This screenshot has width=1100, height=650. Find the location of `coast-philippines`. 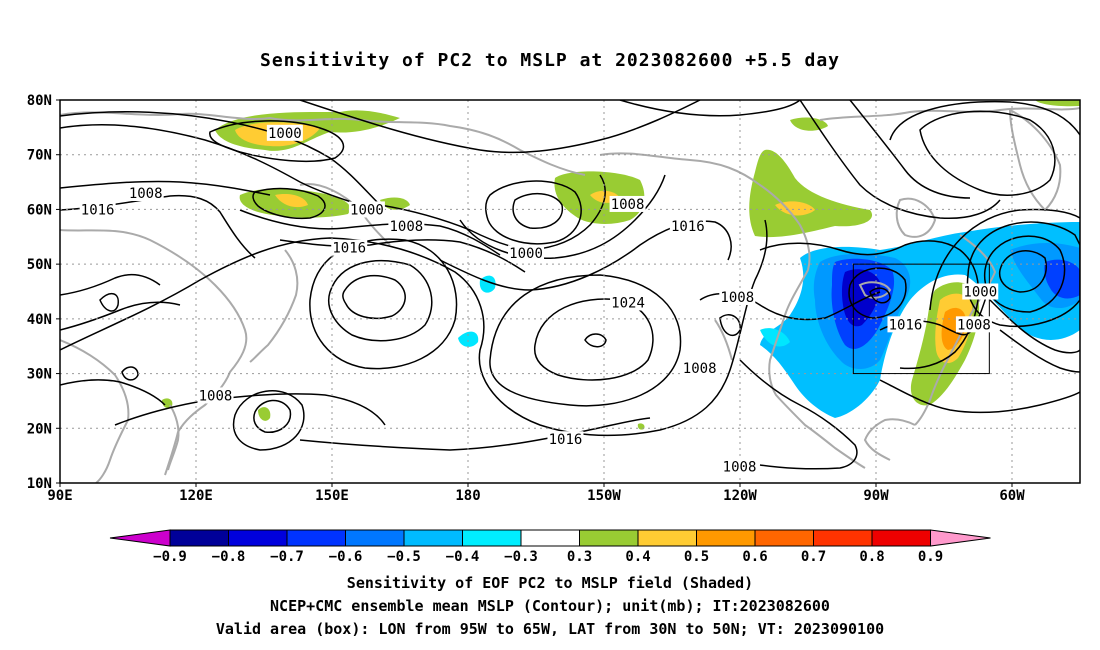

coast-philippines is located at coordinates (173, 437).